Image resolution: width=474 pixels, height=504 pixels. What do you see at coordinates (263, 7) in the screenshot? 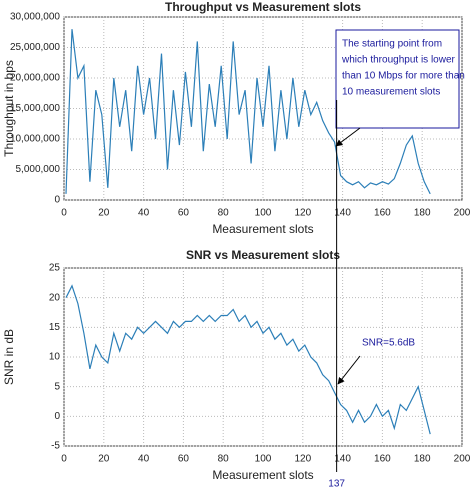
I see `chart-title: Throughput vs Measurement slots` at bounding box center [263, 7].